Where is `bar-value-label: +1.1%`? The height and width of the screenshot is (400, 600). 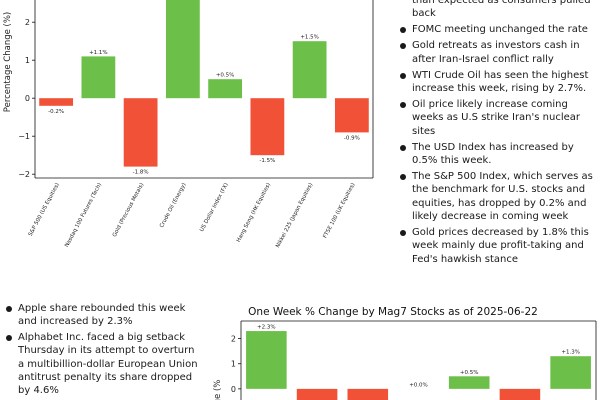 bar-value-label: +1.1% is located at coordinates (98, 53).